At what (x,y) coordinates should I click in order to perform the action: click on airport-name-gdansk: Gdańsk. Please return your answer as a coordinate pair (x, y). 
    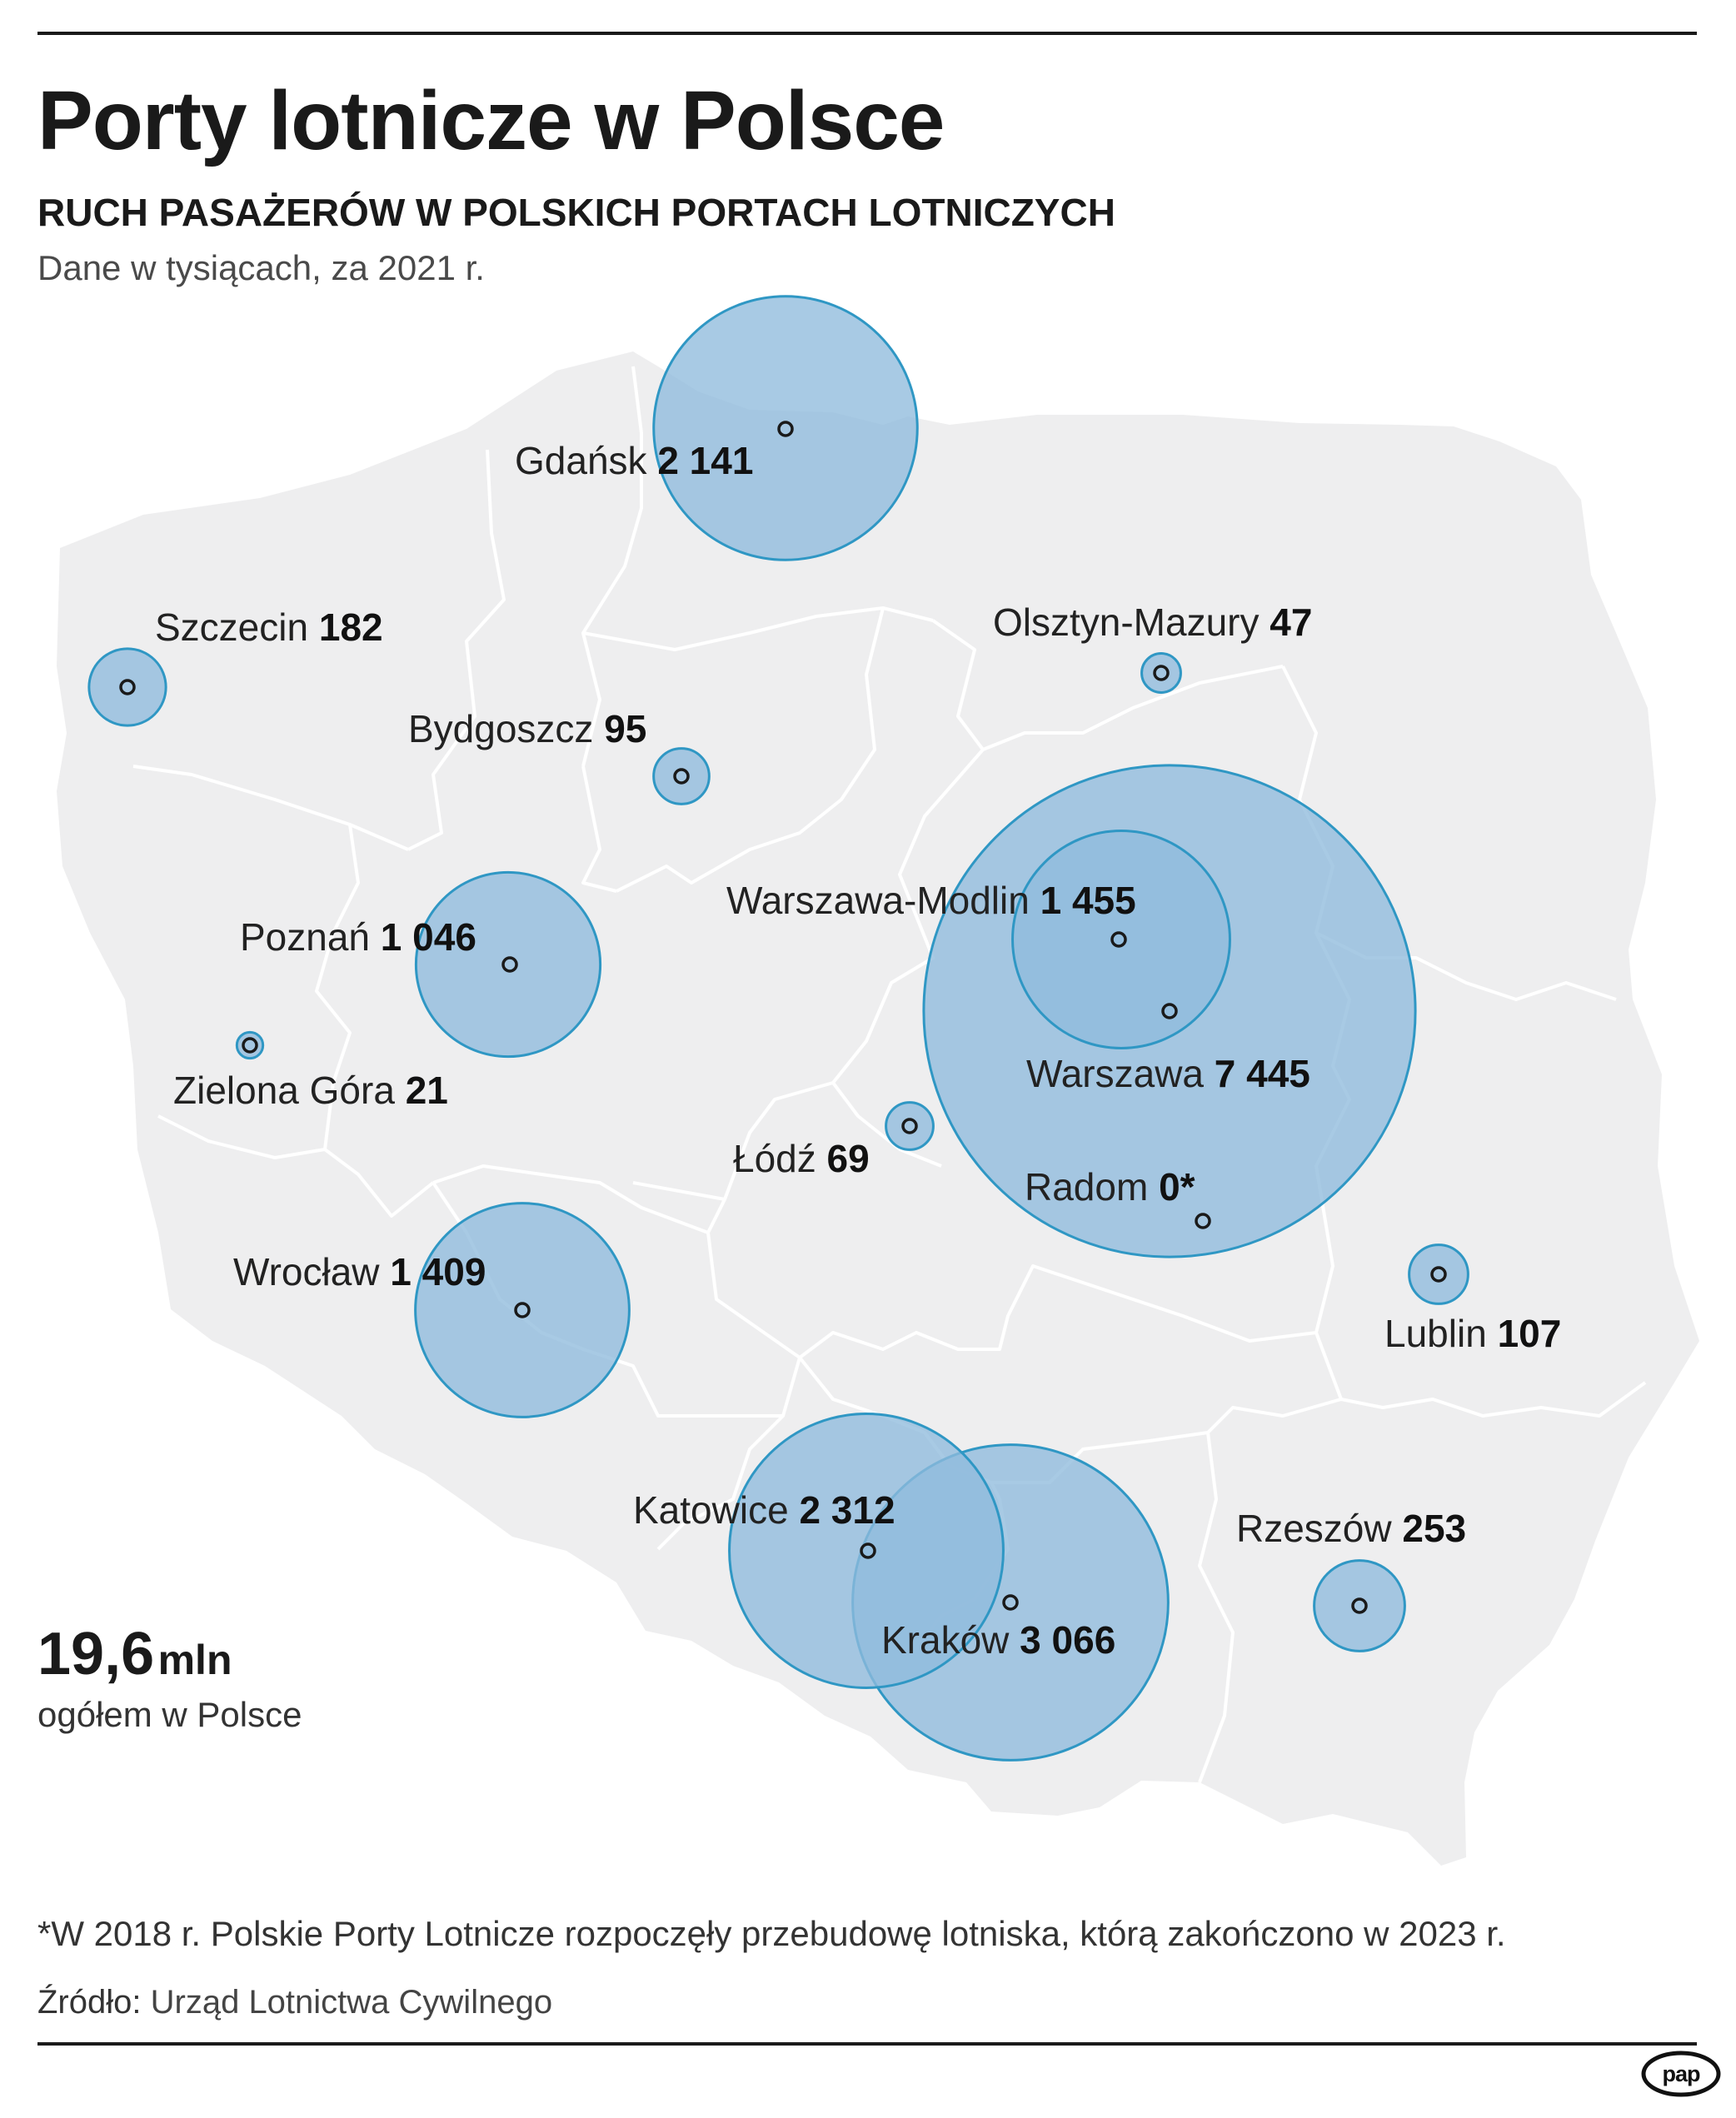
    Looking at the image, I should click on (581, 460).